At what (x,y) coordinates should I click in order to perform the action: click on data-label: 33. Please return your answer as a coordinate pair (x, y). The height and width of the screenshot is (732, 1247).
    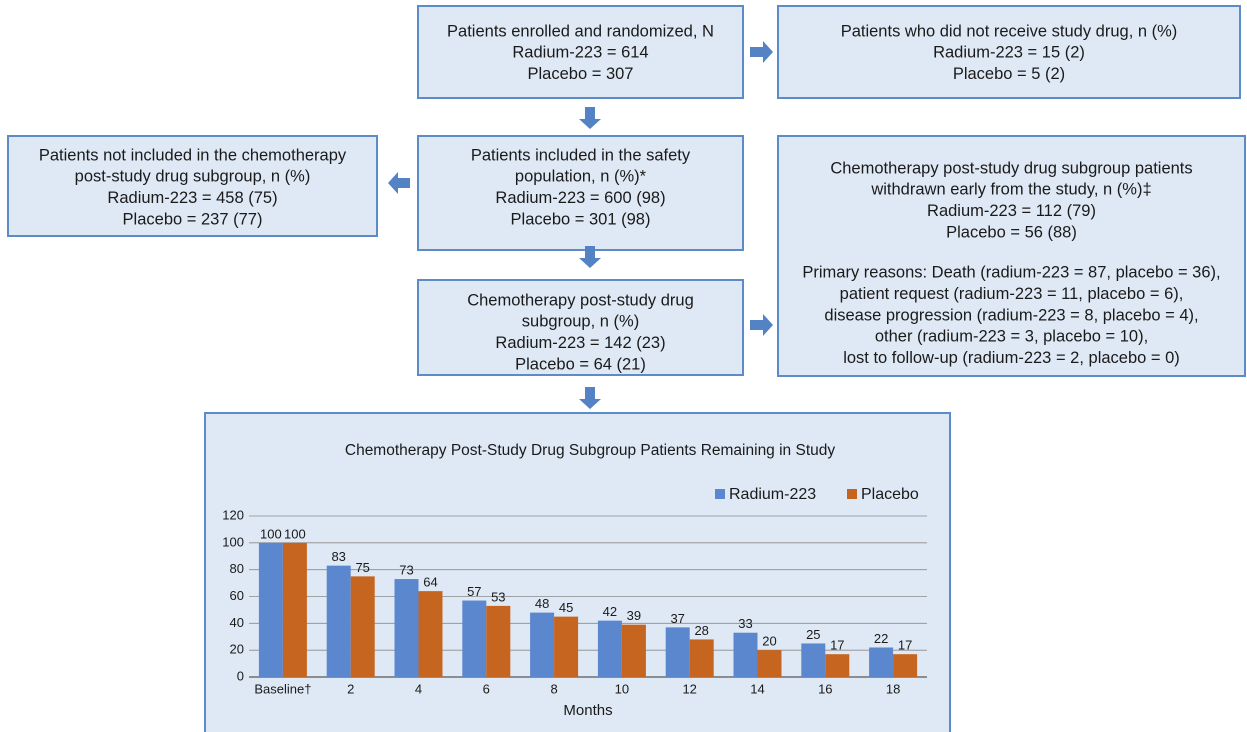
    Looking at the image, I should click on (745, 623).